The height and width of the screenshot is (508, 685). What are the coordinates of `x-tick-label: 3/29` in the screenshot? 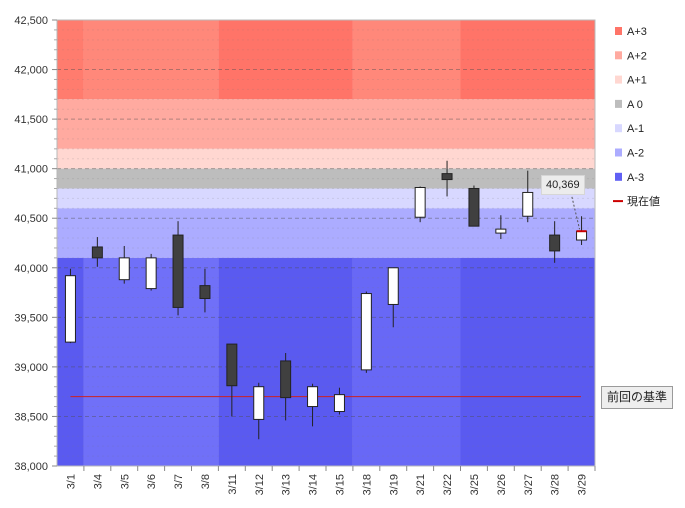 It's located at (583, 484).